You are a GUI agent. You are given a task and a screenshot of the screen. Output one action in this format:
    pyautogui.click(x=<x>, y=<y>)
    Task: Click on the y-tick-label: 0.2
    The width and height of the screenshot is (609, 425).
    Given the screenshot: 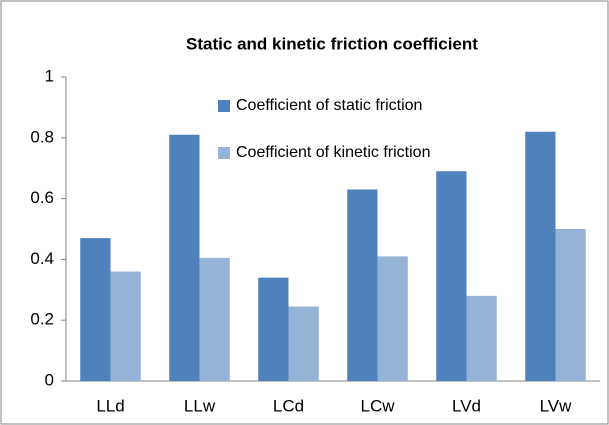 What is the action you would take?
    pyautogui.click(x=42, y=319)
    